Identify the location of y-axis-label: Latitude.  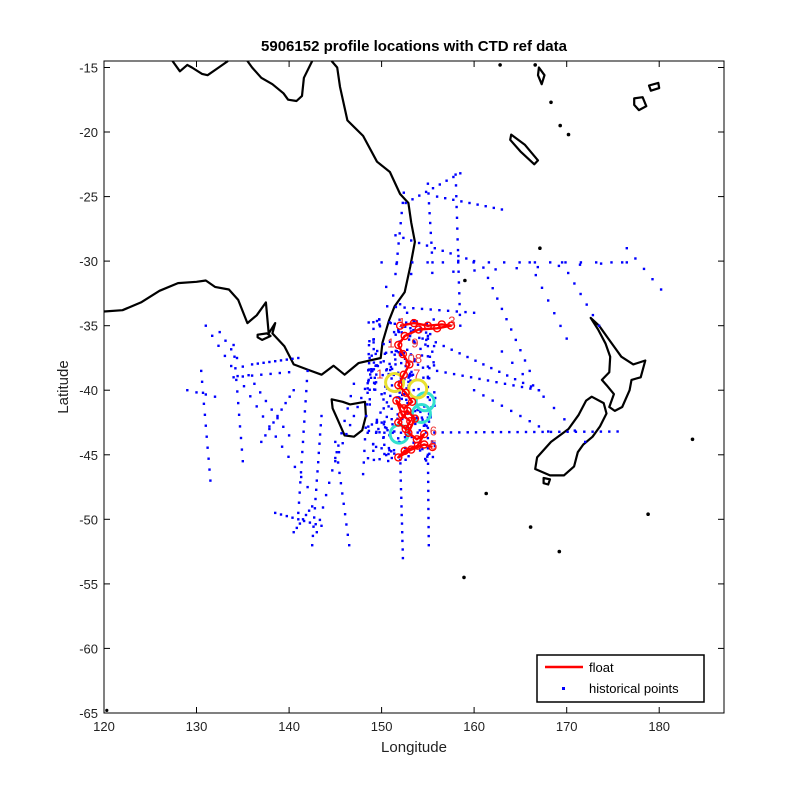
(63, 386).